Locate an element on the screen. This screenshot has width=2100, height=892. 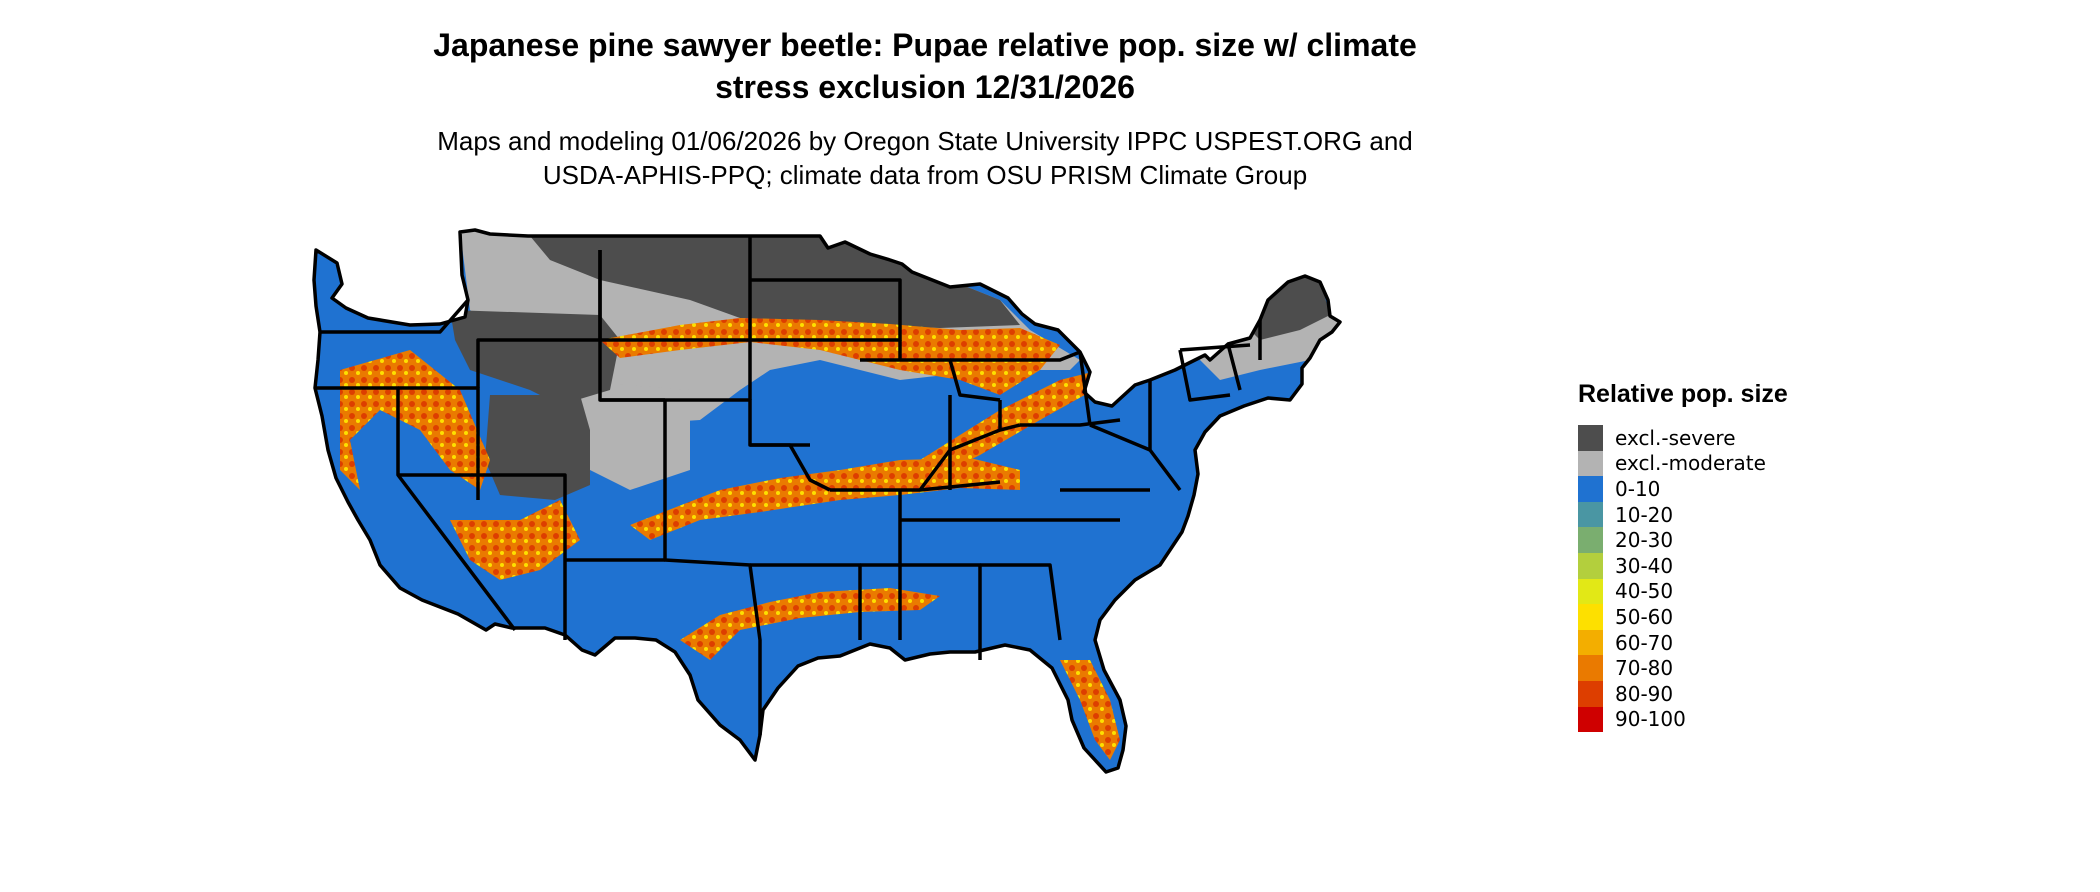
legend-item: excl.-severe is located at coordinates (1683, 438).